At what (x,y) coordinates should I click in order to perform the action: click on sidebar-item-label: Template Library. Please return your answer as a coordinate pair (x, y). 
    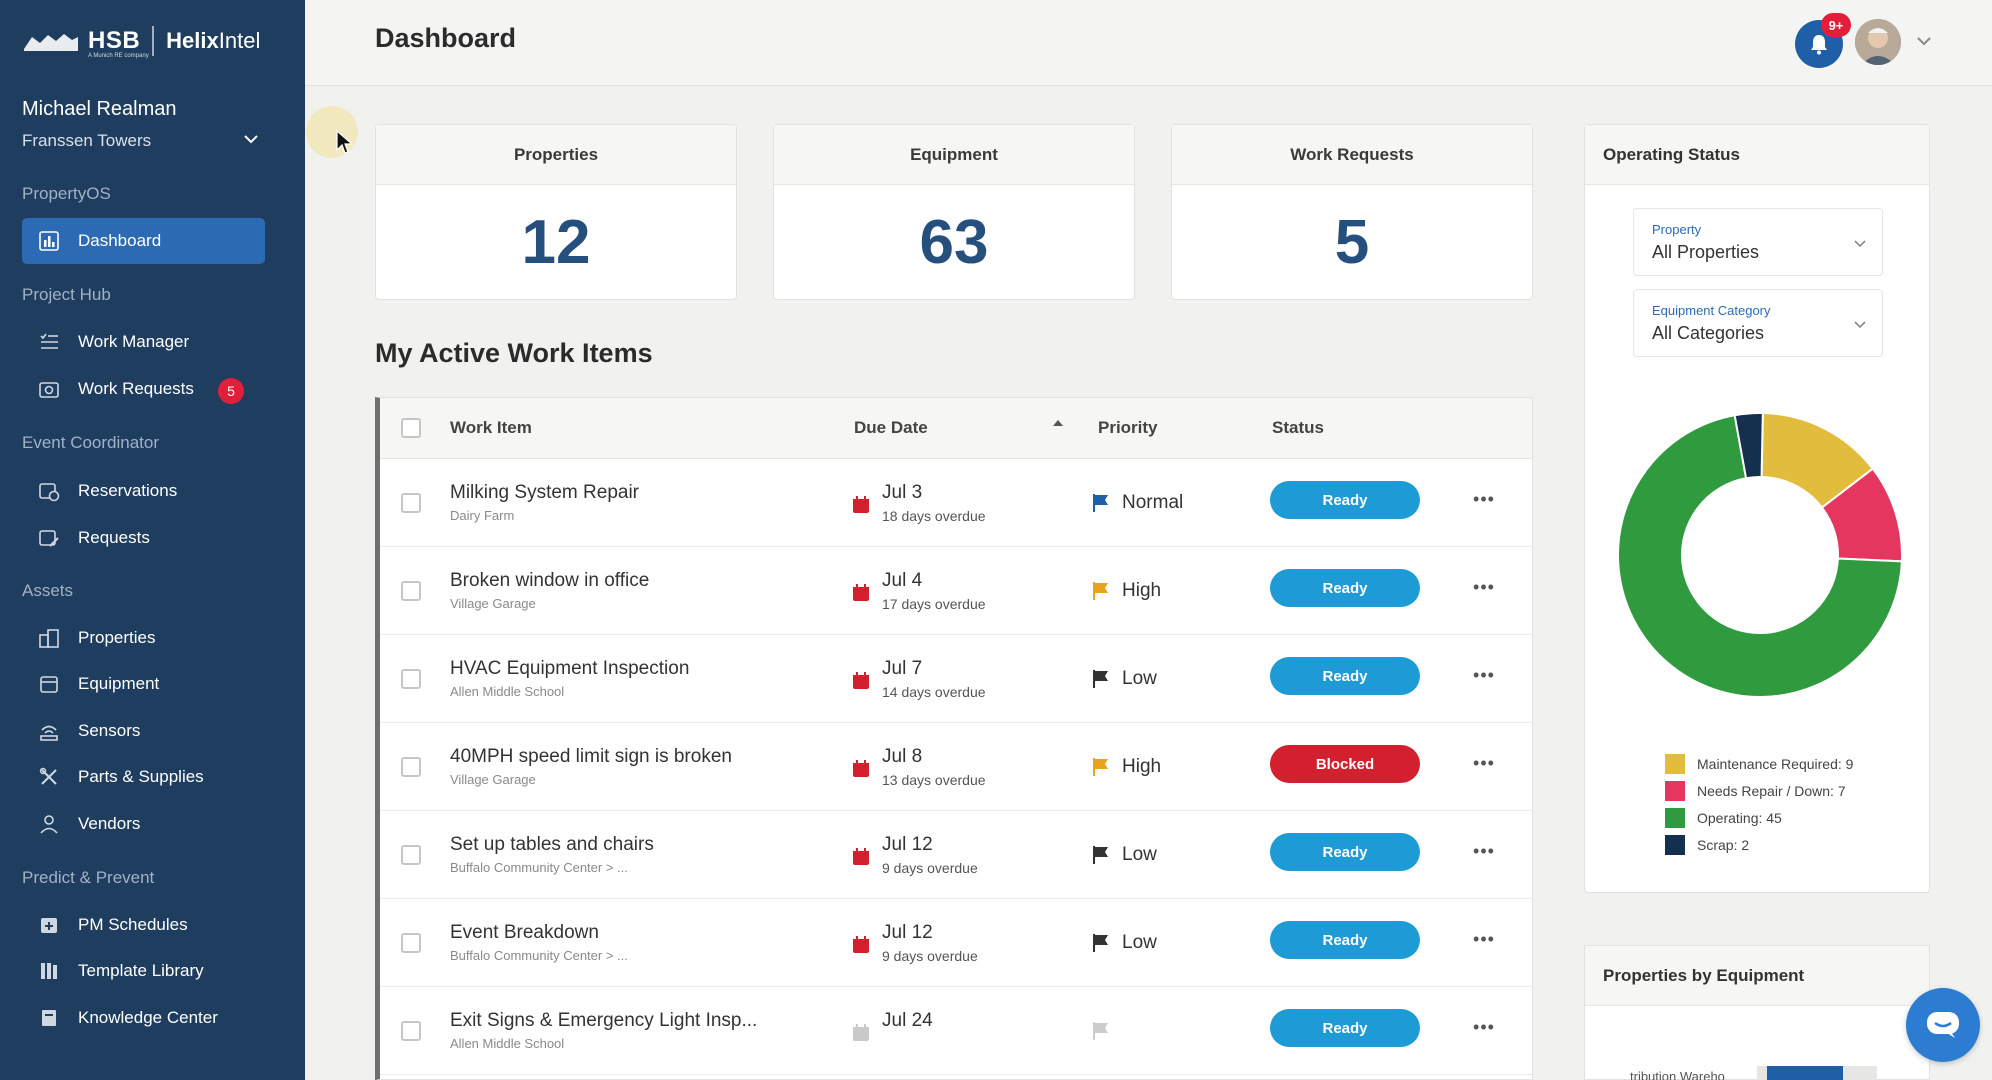
    Looking at the image, I should click on (141, 970).